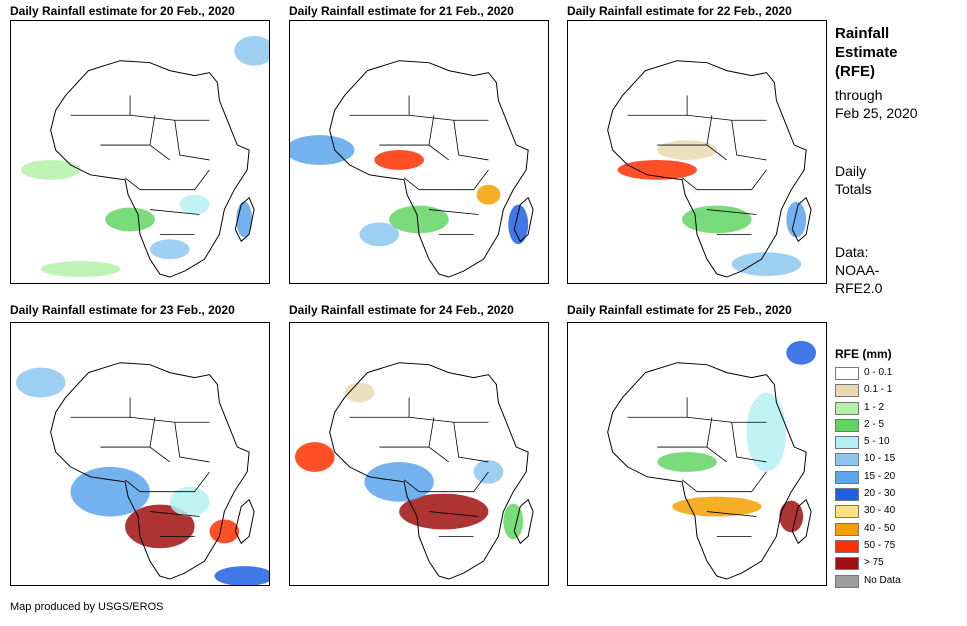 The height and width of the screenshot is (626, 967). I want to click on legend-label: 0.1 - 1, so click(878, 390).